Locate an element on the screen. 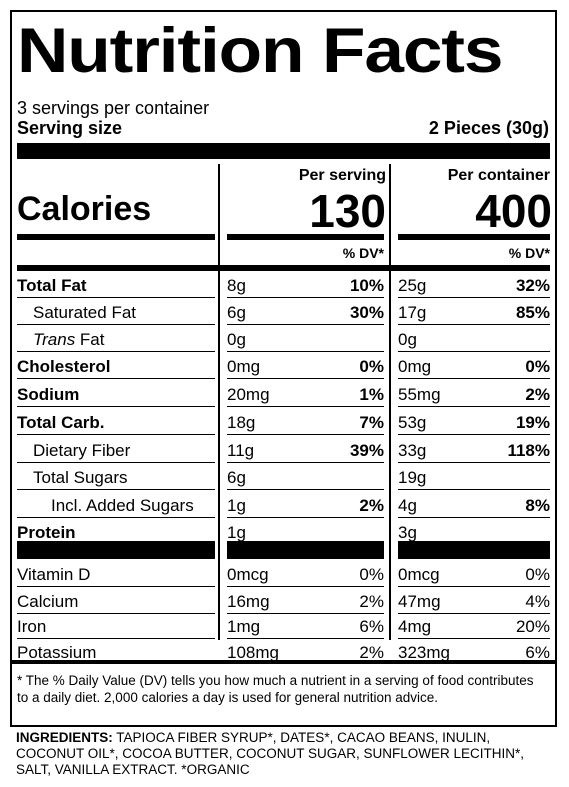 This screenshot has width=569, height=787. serving-amount: 11g is located at coordinates (241, 450).